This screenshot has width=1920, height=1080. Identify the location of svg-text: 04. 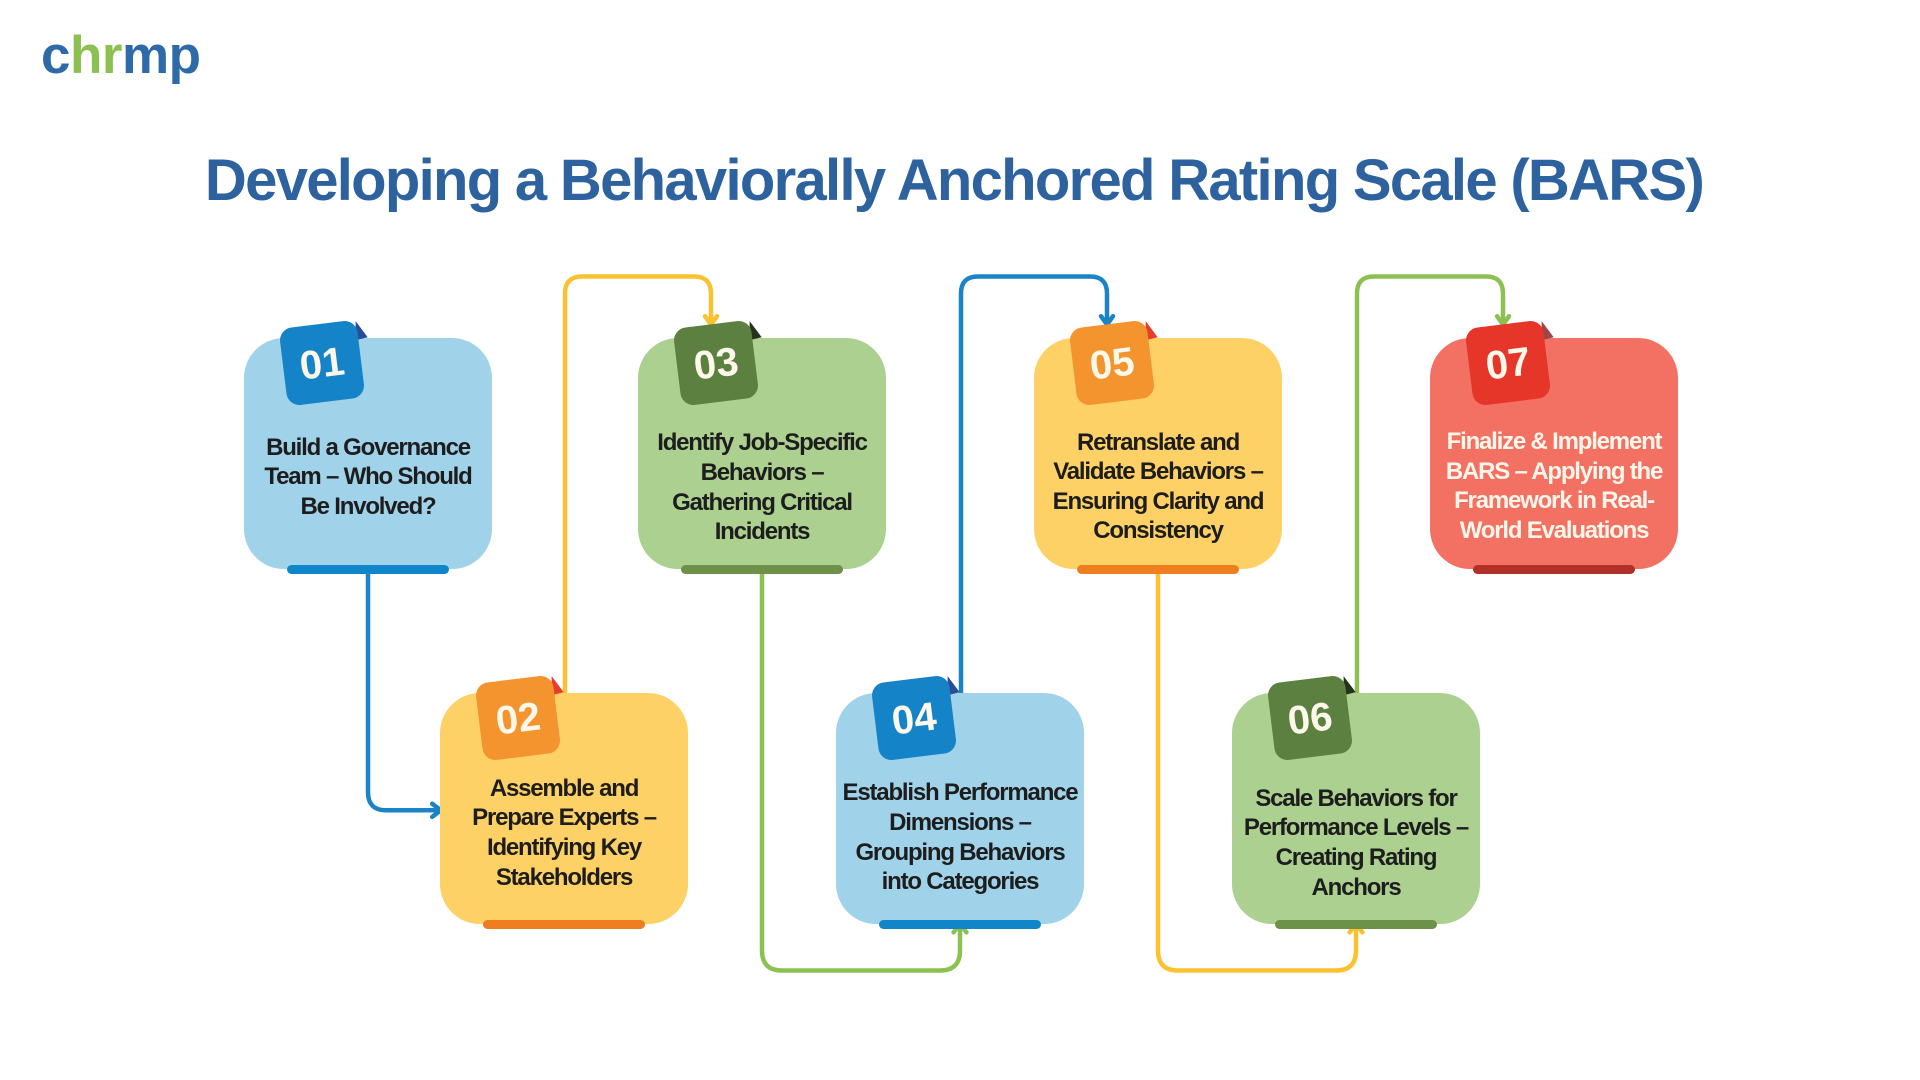
(914, 718).